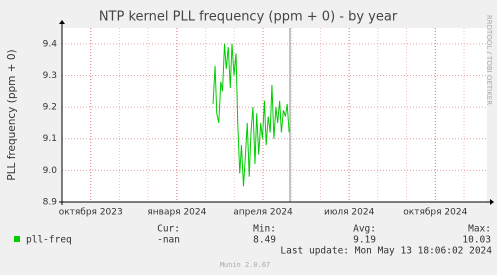 Image resolution: width=497 pixels, height=275 pixels. Describe the element at coordinates (476, 240) in the screenshot. I see `summary-value: 10.03` at that location.